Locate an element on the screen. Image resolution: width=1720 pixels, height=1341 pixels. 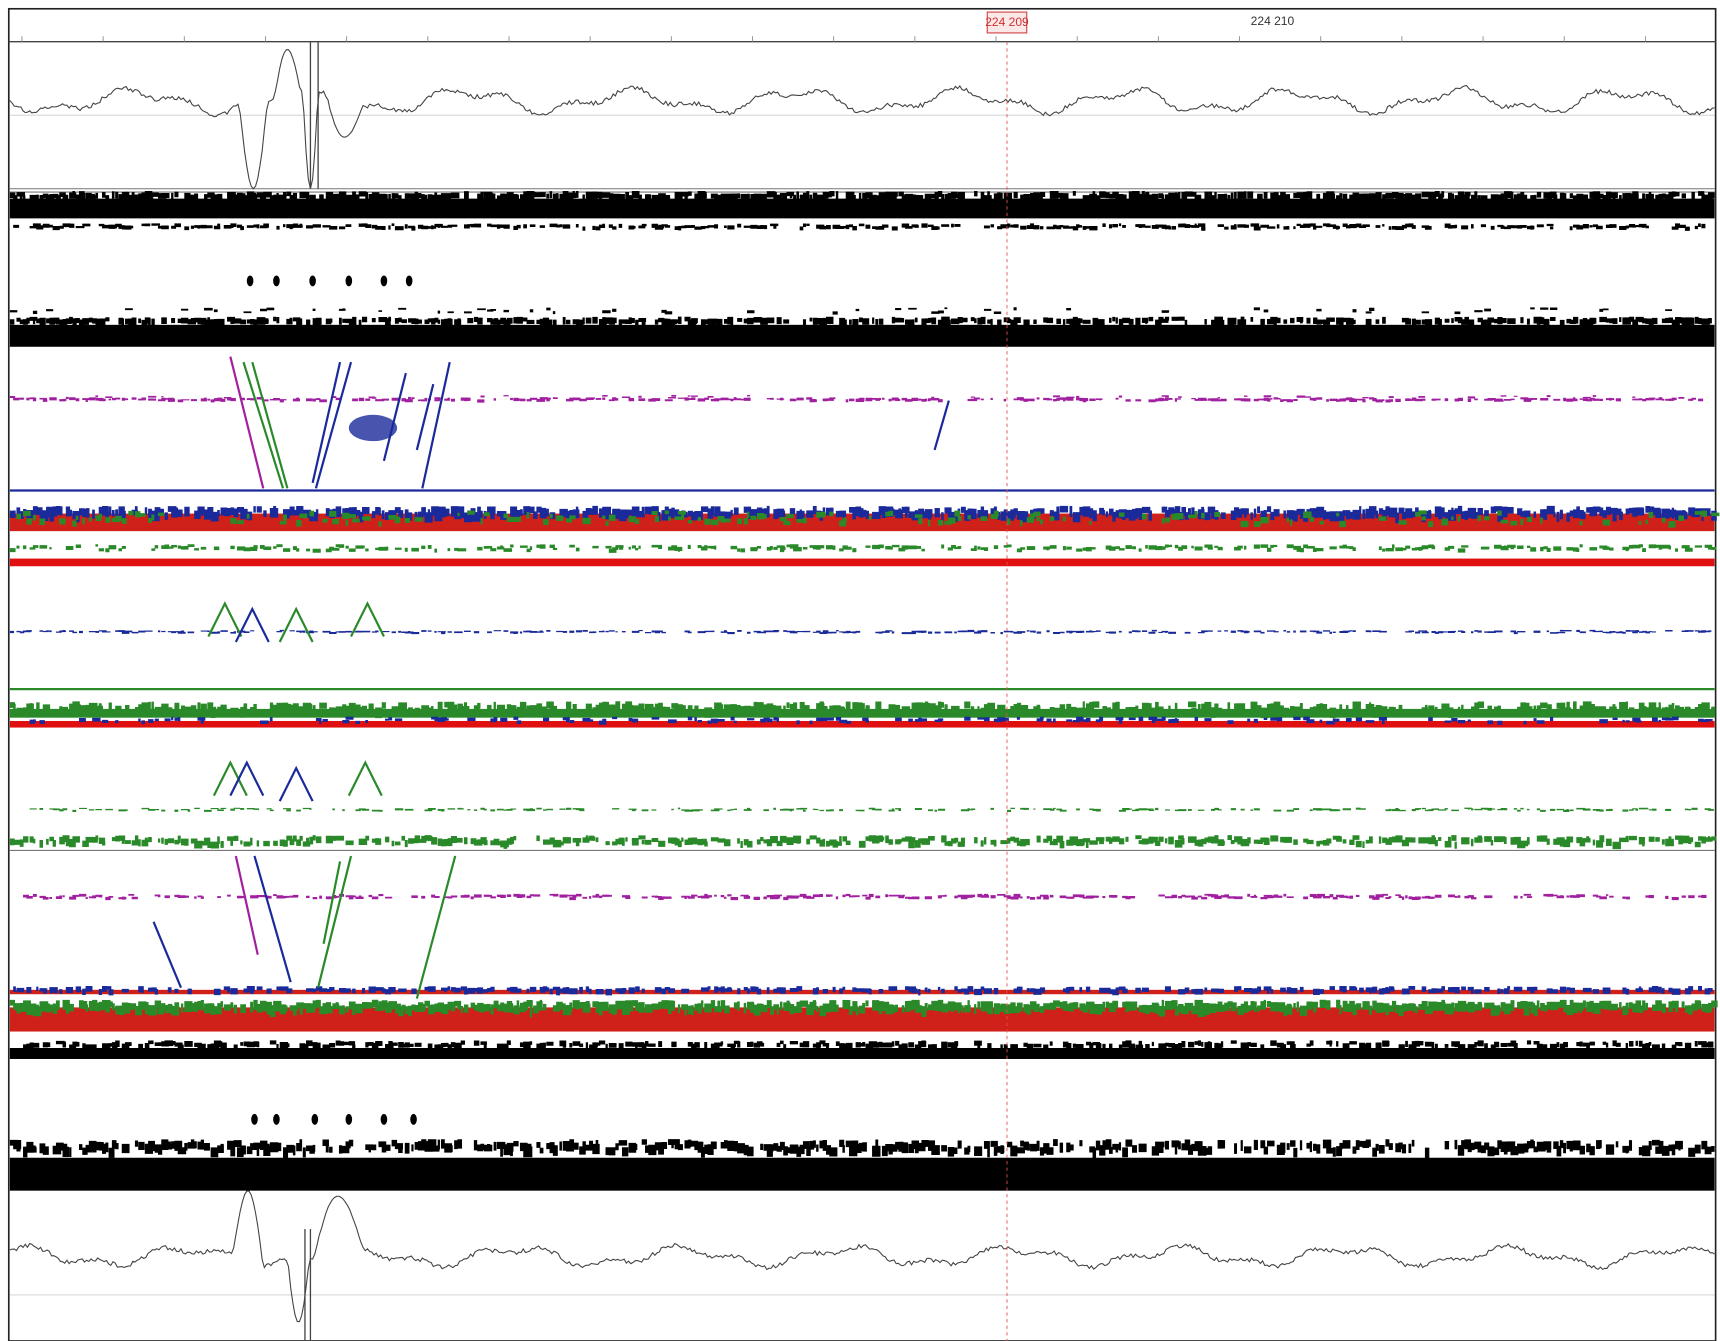
cursor-label-box is located at coordinates (1007, 22).